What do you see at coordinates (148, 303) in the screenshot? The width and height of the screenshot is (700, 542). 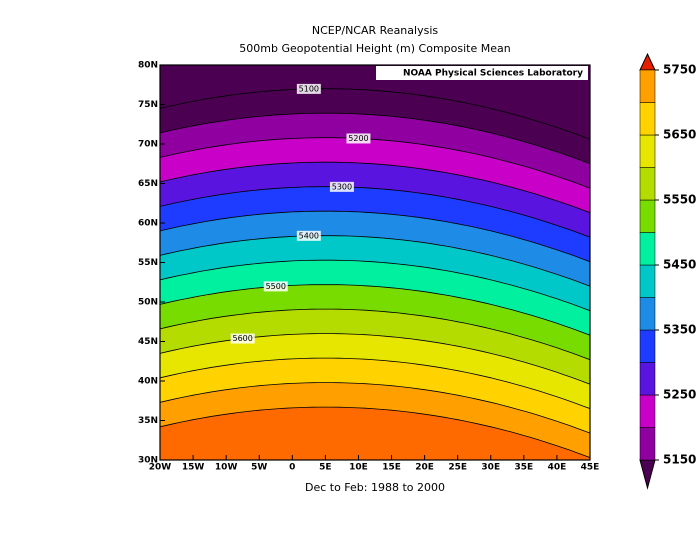 I see `y-tick-label: 50N` at bounding box center [148, 303].